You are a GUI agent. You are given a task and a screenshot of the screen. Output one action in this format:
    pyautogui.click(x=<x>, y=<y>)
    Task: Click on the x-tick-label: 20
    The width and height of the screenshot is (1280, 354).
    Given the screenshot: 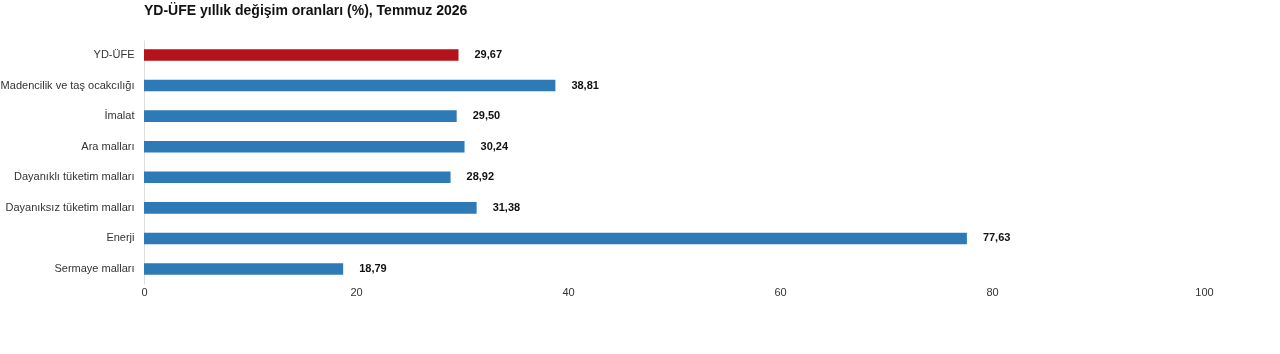 What is the action you would take?
    pyautogui.click(x=356, y=291)
    